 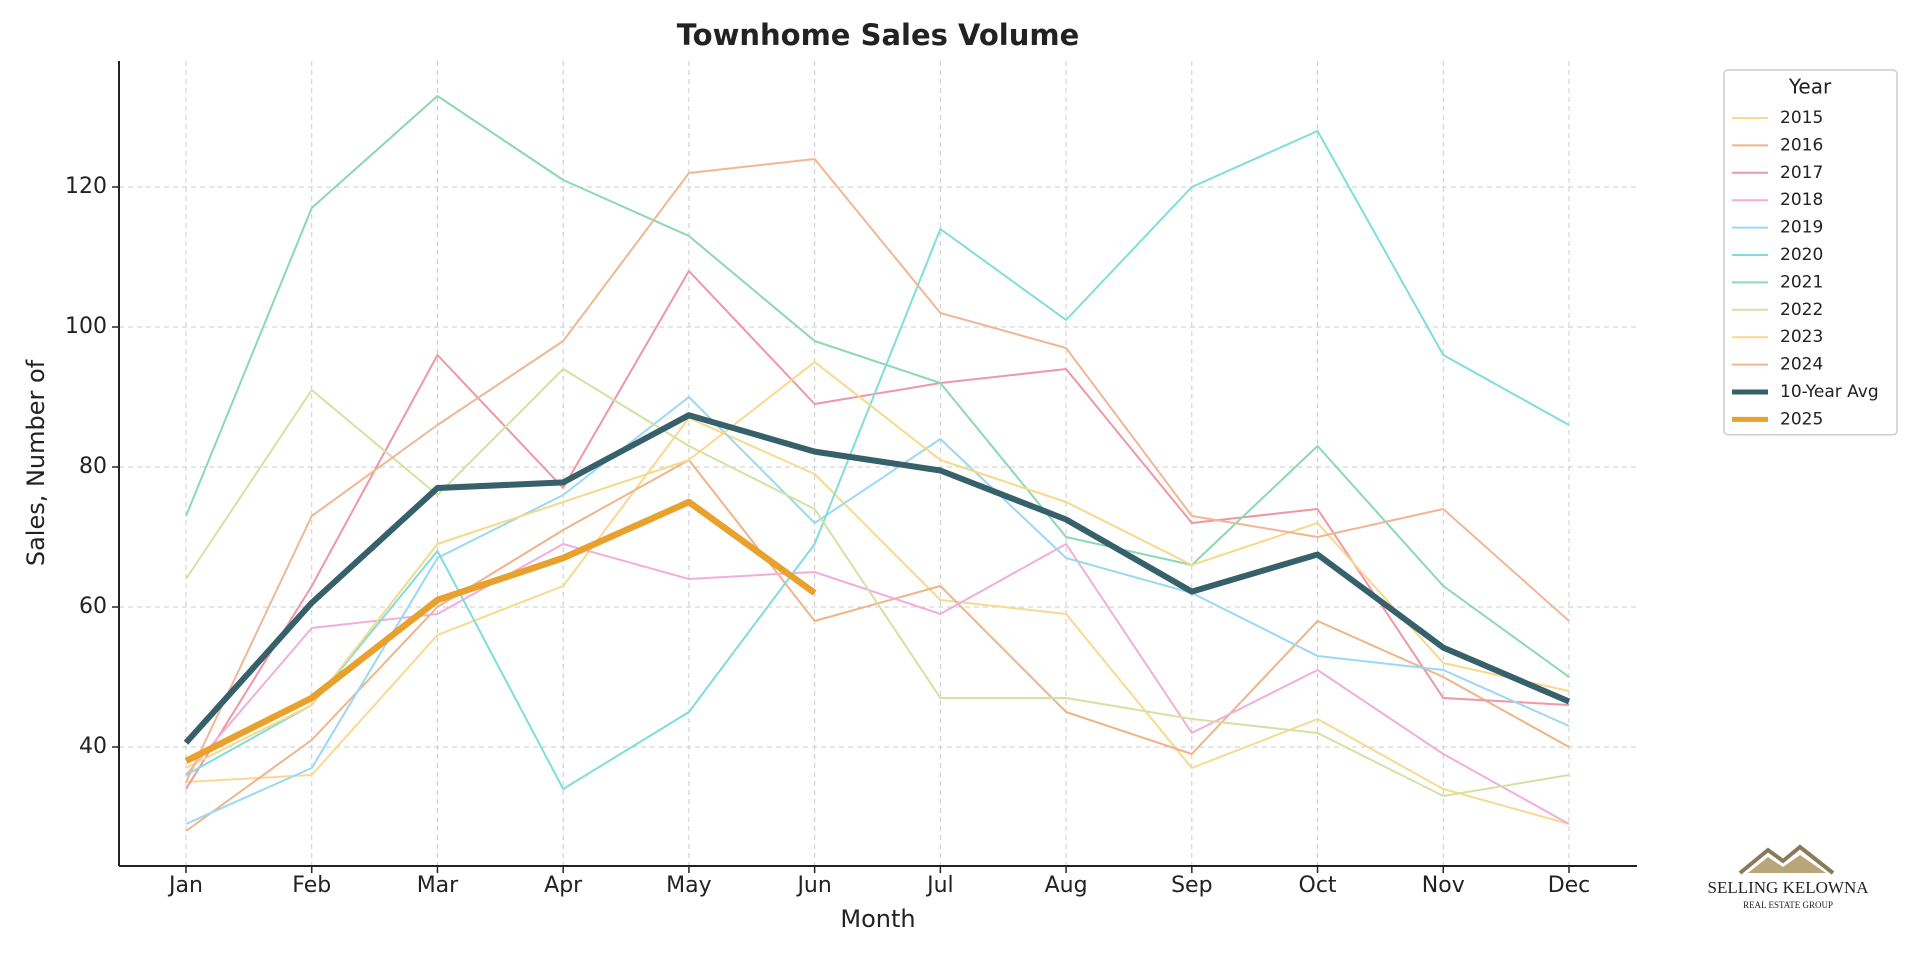 I want to click on x-tick-label: Oct, so click(x=1318, y=885).